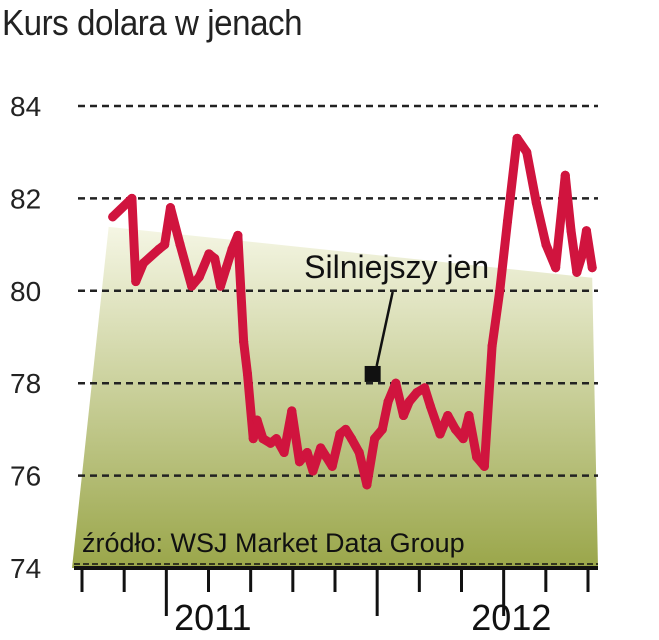  I want to click on y-tick-label: 82, so click(25, 198).